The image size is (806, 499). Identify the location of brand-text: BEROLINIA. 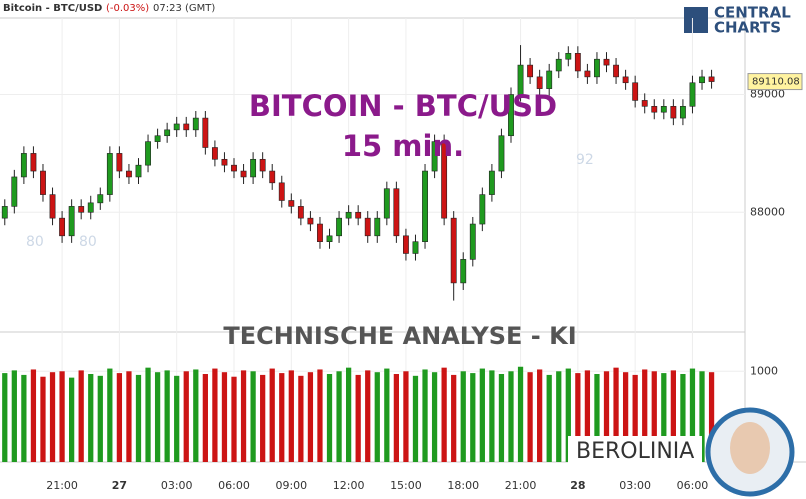
(635, 451).